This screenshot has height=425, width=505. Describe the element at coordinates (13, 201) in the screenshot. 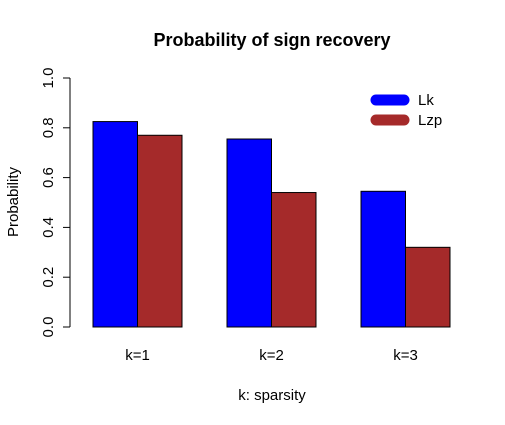

I see `y-axis-label: Probability` at that location.